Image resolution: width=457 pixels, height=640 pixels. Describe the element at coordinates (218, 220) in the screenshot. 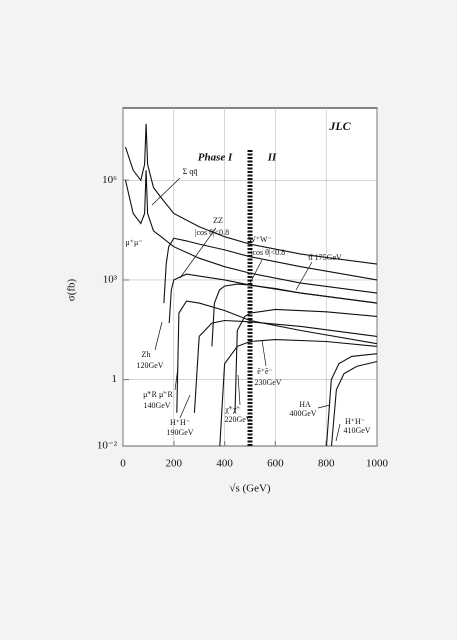

I see `annotation: ZZ` at that location.